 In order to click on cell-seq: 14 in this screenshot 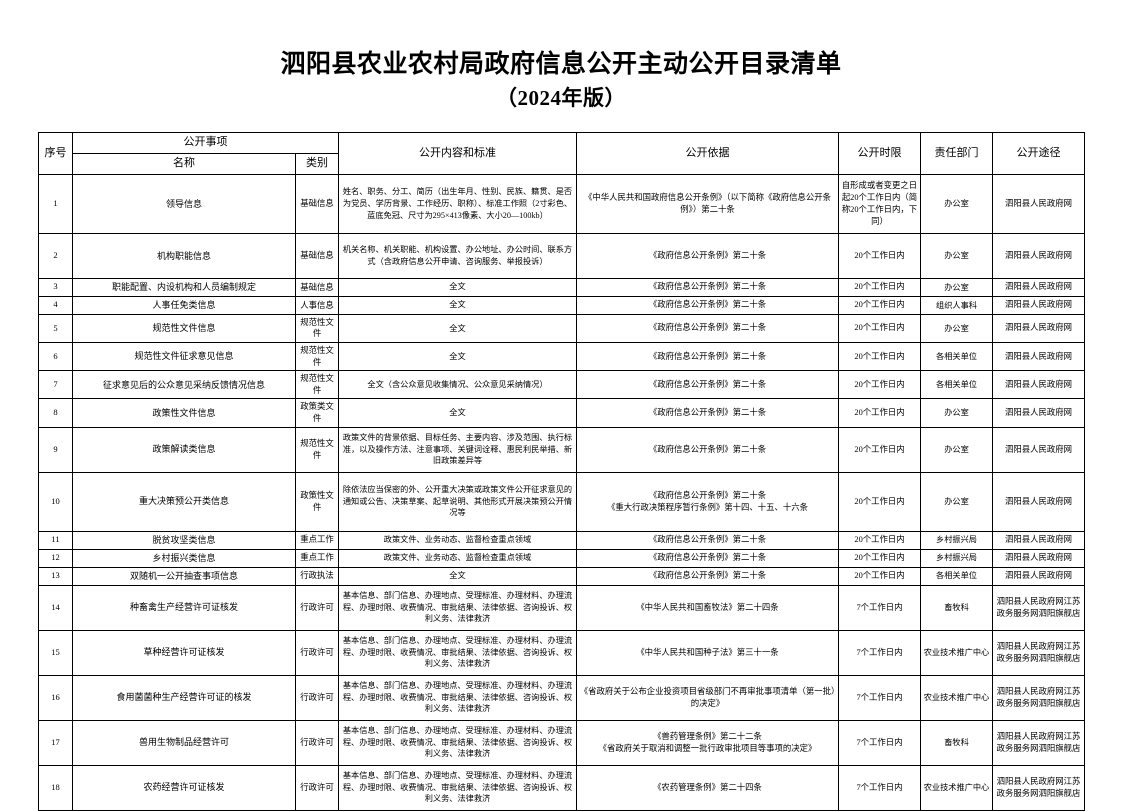, I will do `click(55, 607)`.